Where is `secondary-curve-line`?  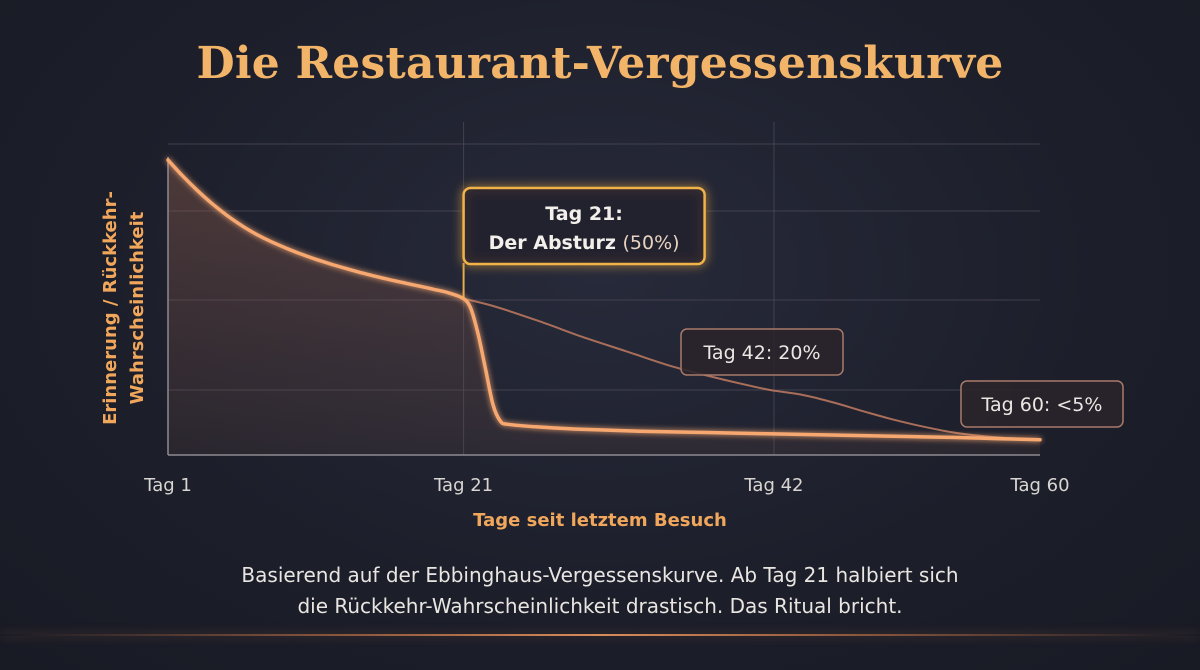 secondary-curve-line is located at coordinates (752, 369).